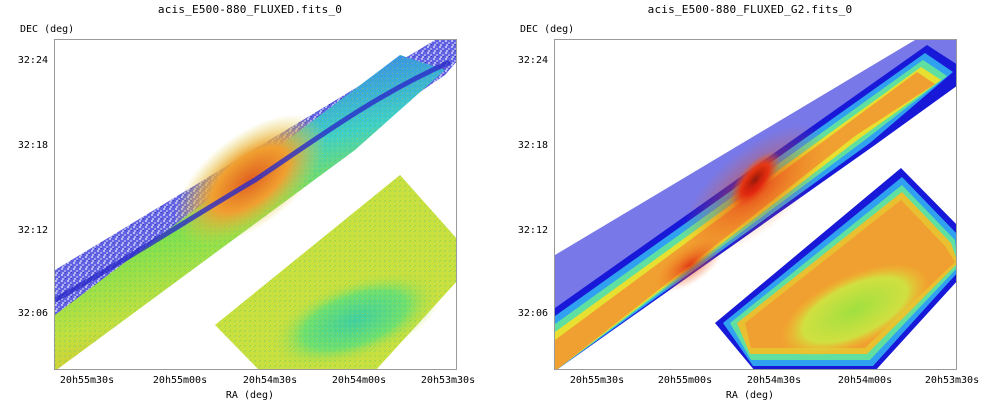 This screenshot has width=1000, height=410. I want to click on panel-title: acis_E500-880_FLUXED.fits_0, so click(250, 9).